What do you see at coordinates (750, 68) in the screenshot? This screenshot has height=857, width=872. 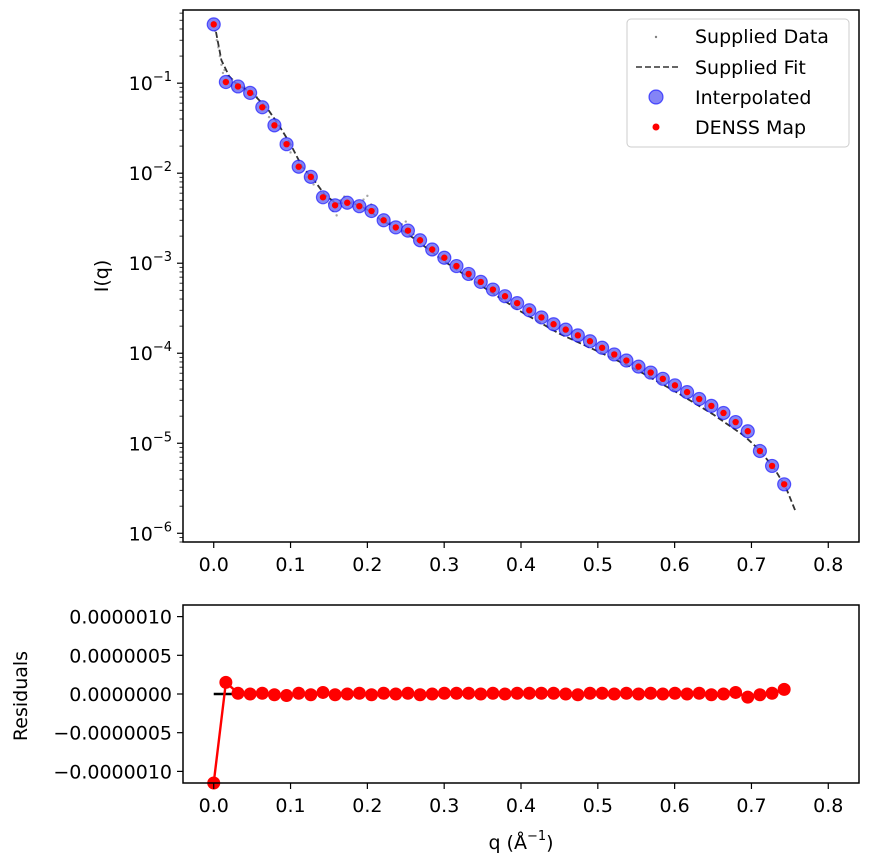 I see `legend-label-supplied-fit: Supplied Fit` at bounding box center [750, 68].